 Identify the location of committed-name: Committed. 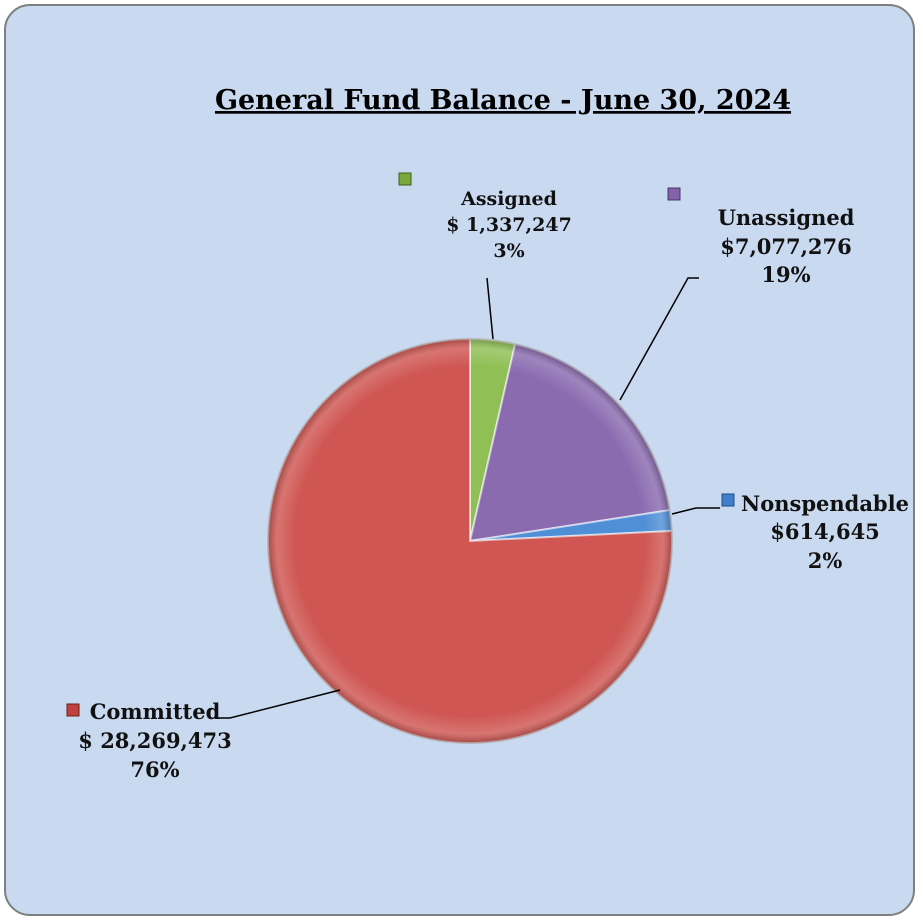
(155, 711).